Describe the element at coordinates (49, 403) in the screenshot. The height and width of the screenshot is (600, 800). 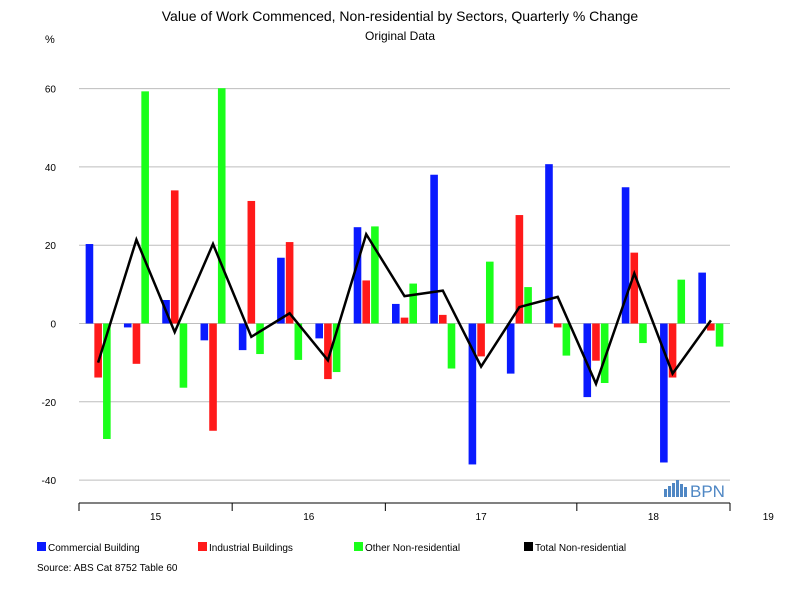
I see `y-tick-label: -20` at that location.